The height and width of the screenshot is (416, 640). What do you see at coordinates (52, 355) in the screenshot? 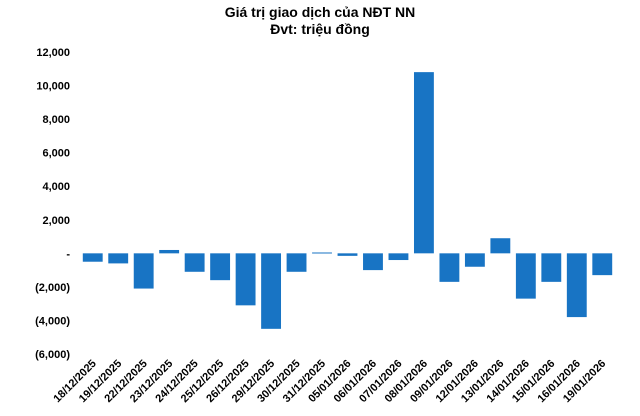
I see `y-tick-label: (6,000)` at bounding box center [52, 355].